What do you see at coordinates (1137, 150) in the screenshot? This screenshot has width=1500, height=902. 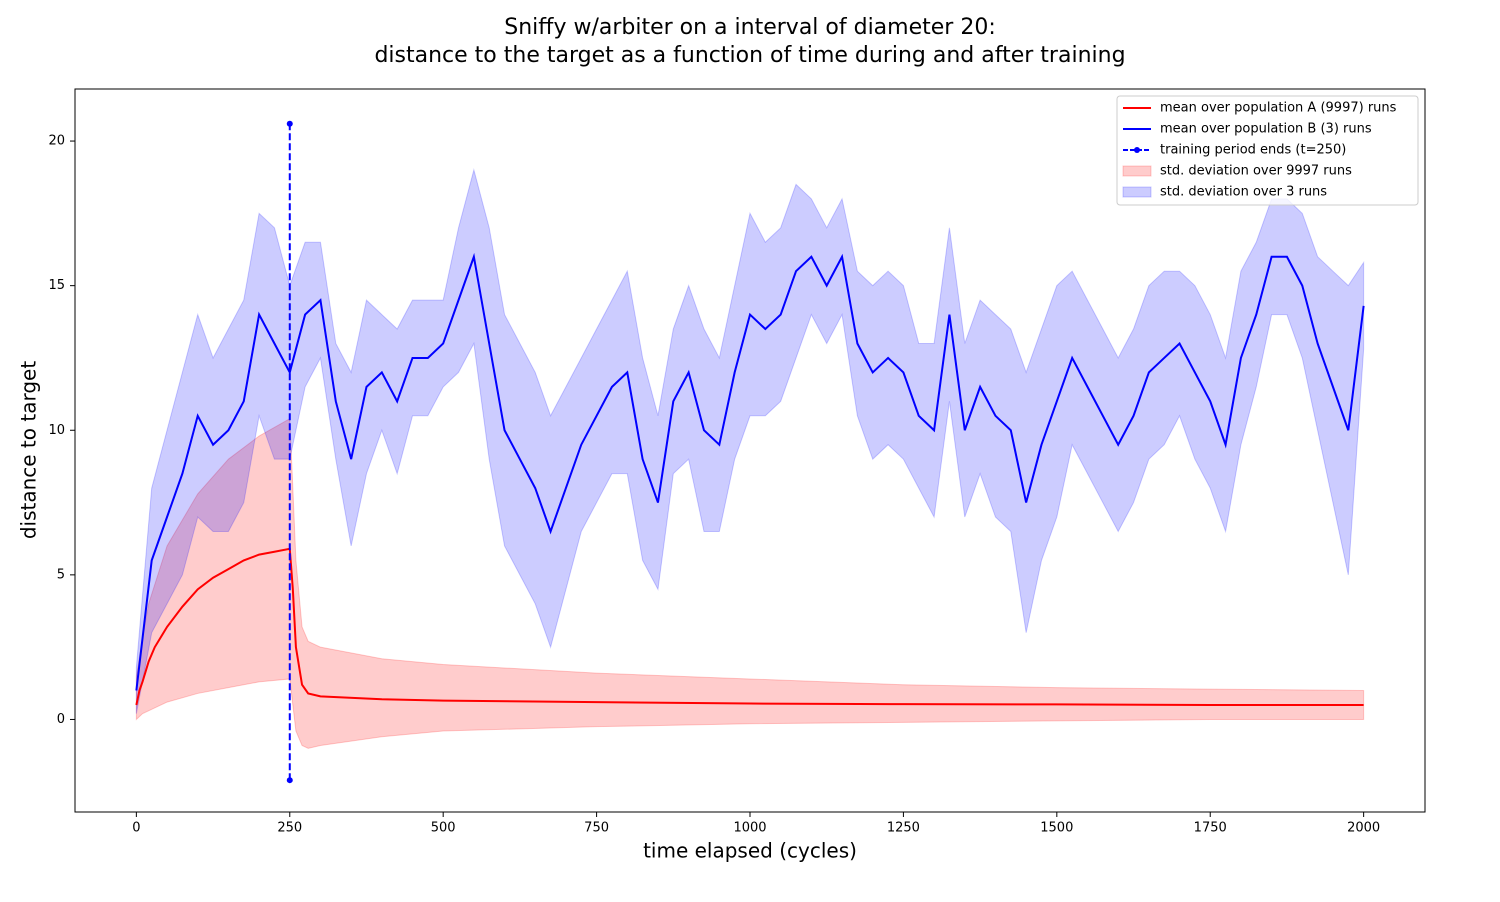 I see `legend-marker` at bounding box center [1137, 150].